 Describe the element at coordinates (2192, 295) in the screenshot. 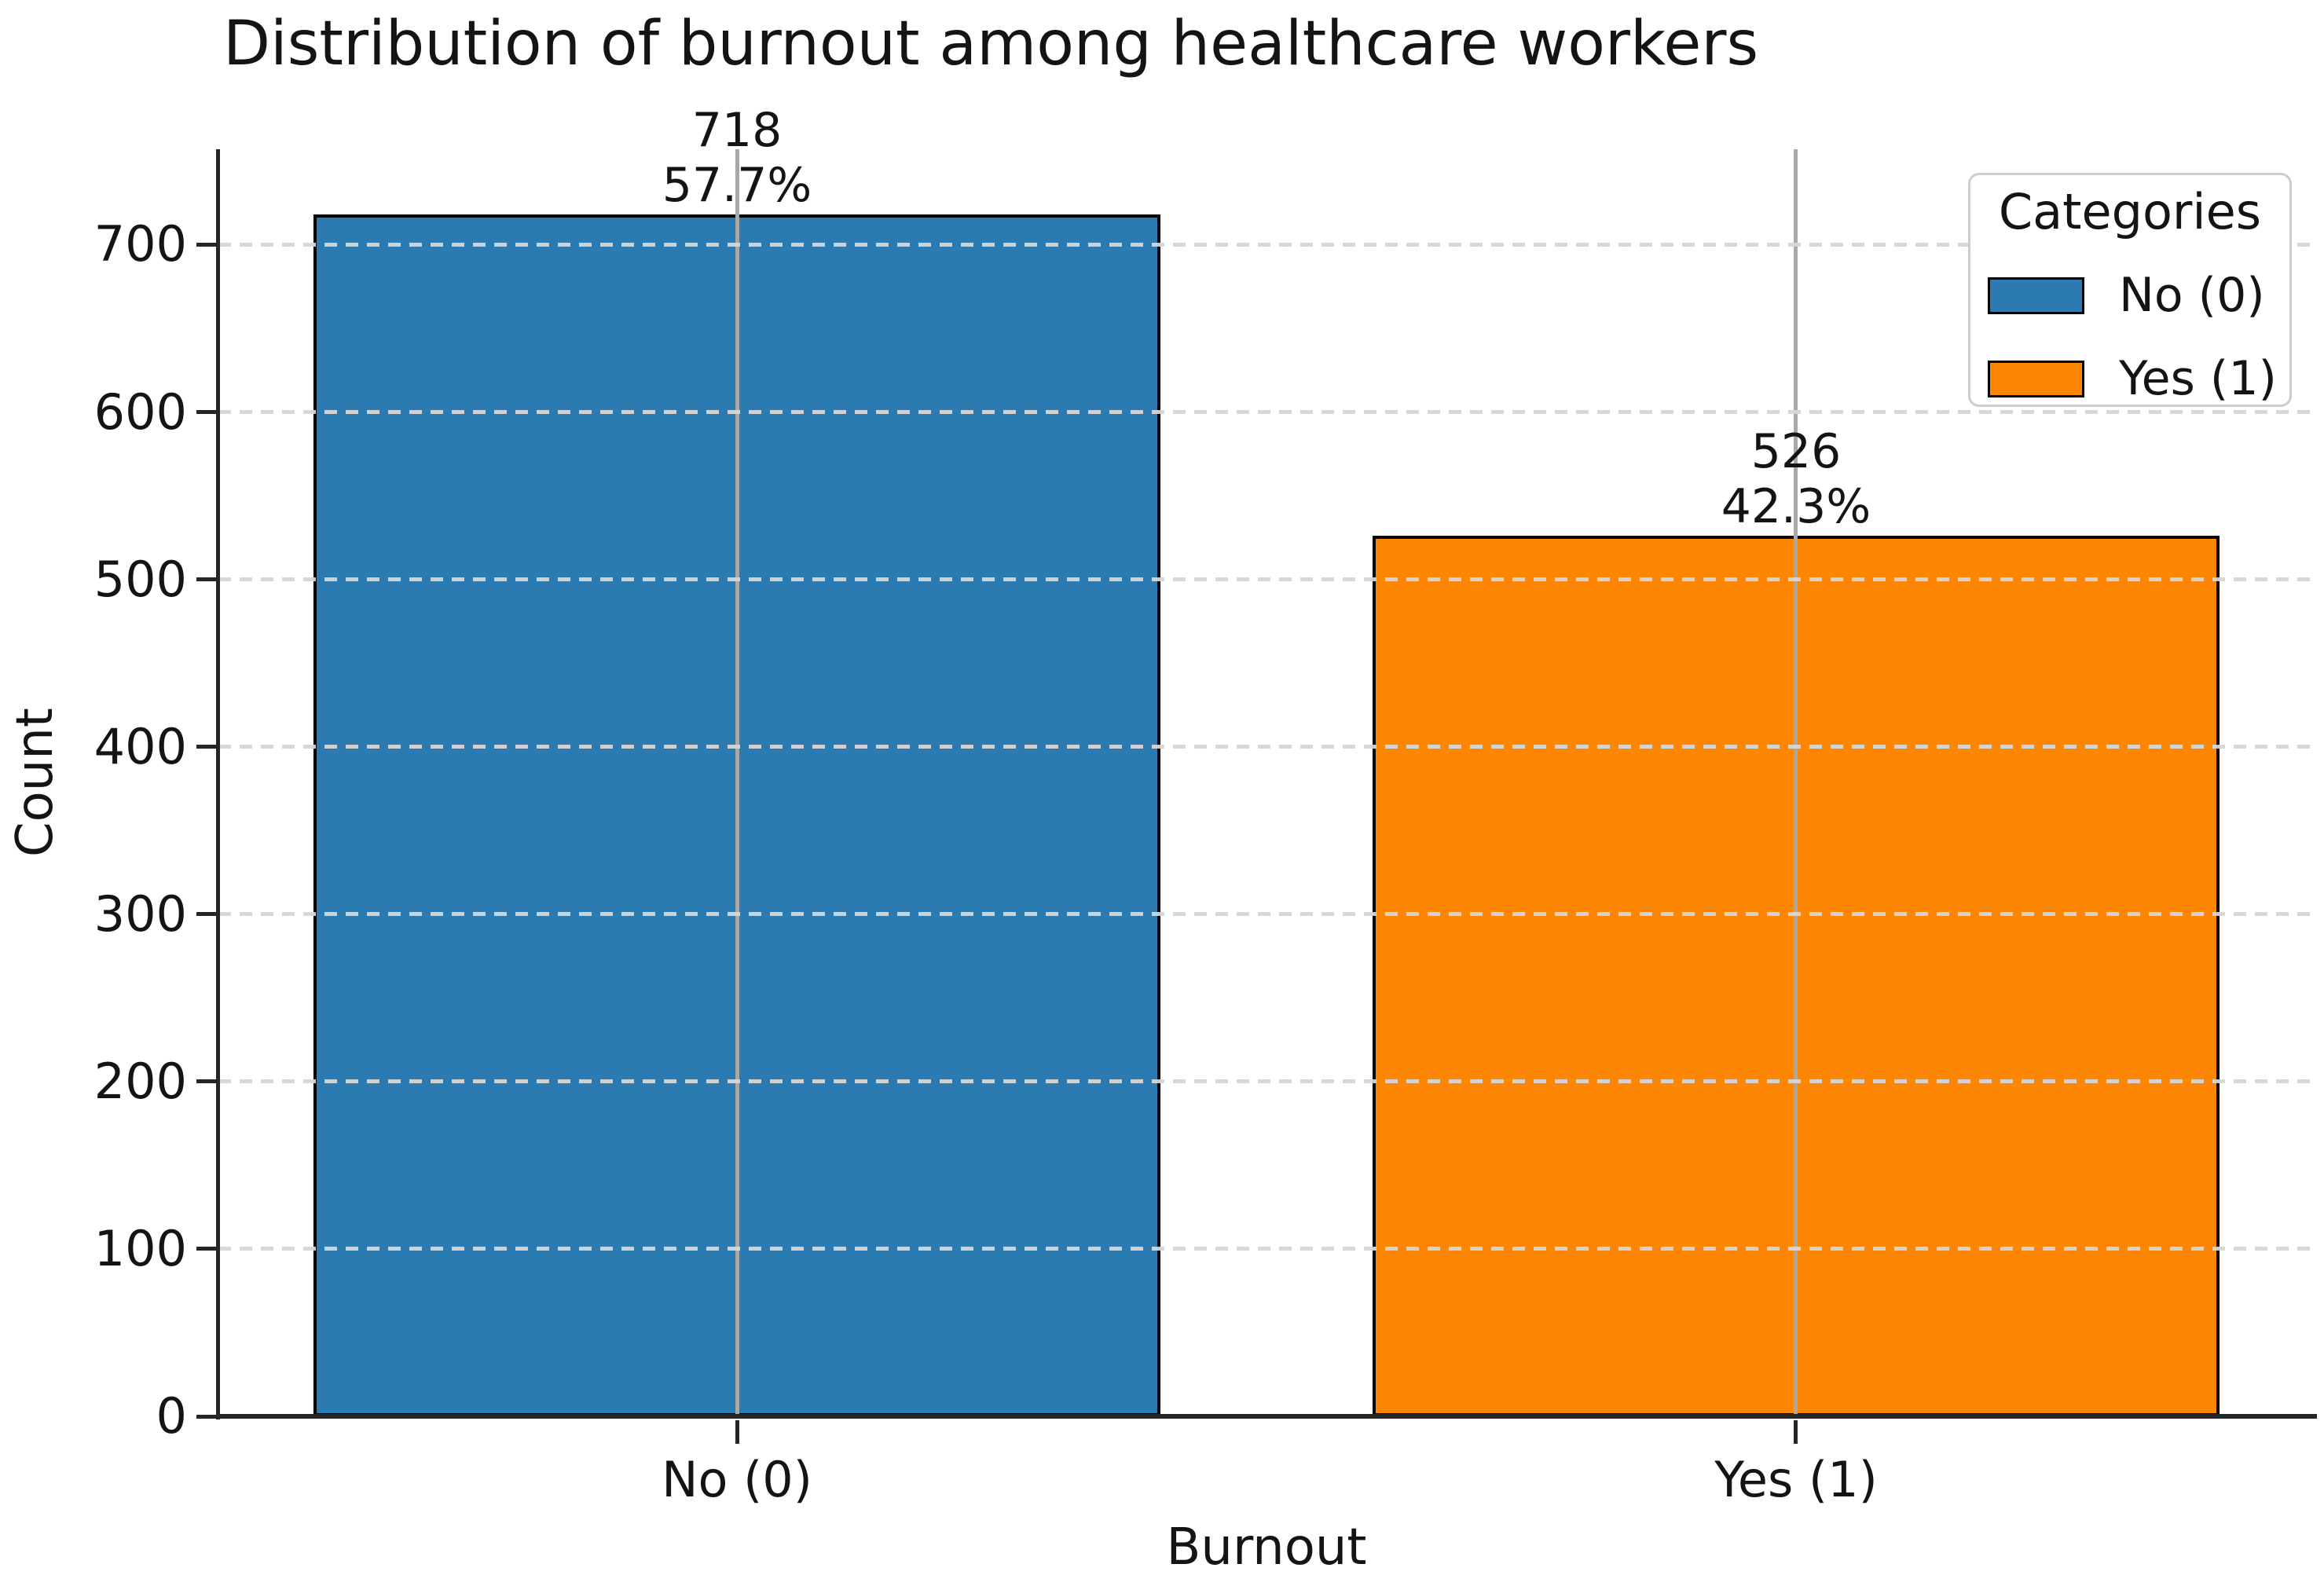

I see `legend-entry-label: No (0)` at that location.